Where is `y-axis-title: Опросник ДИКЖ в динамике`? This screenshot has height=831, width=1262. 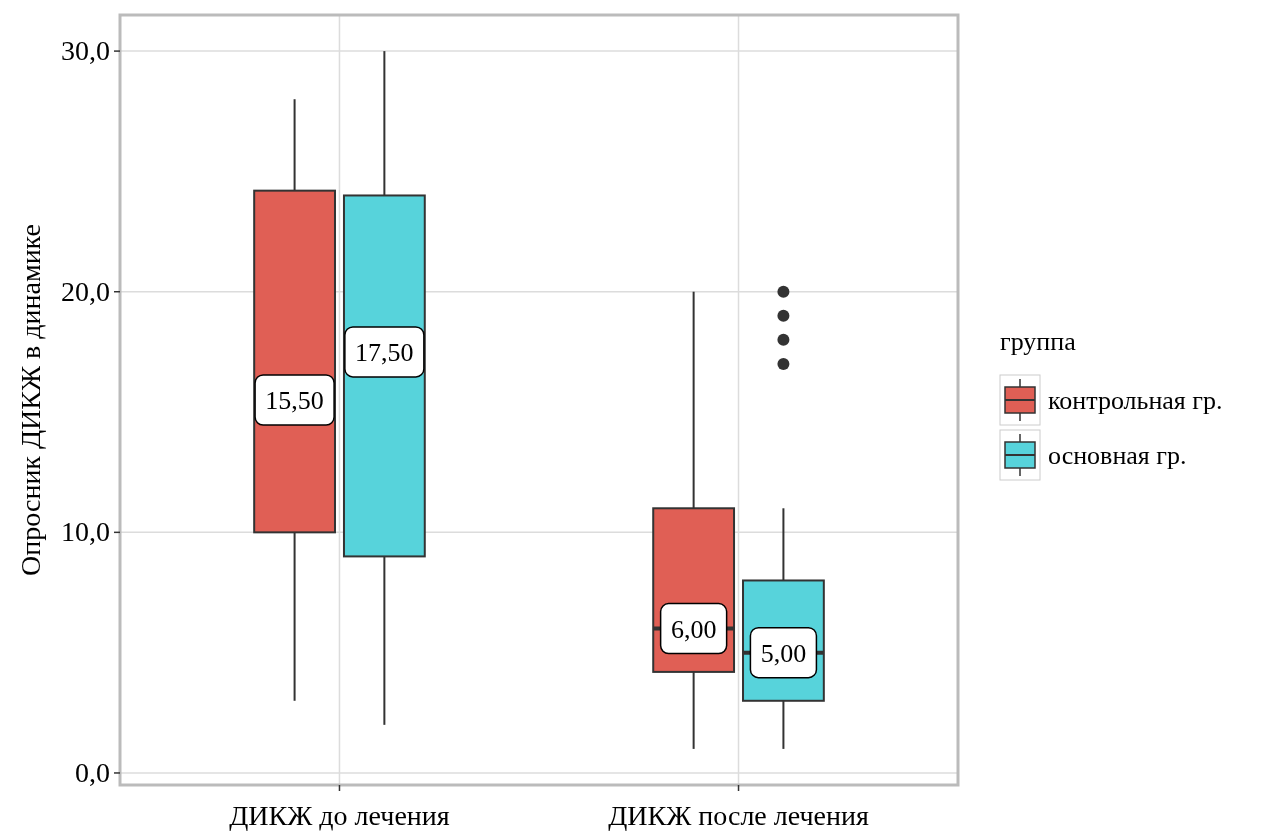
y-axis-title: Опросник ДИКЖ в динамике is located at coordinates (30, 400).